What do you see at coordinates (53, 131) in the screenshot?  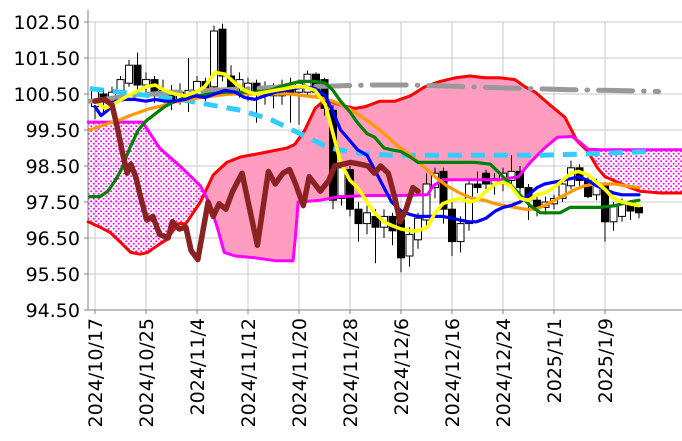 I see `y-axis-label: 99.50` at bounding box center [53, 131].